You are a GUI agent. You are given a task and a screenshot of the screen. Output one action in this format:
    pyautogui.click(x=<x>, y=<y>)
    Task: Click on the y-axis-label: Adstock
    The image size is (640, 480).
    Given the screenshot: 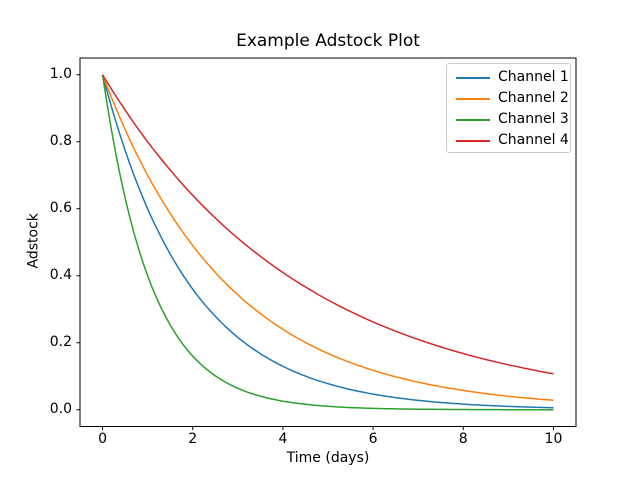 What is the action you would take?
    pyautogui.click(x=33, y=241)
    